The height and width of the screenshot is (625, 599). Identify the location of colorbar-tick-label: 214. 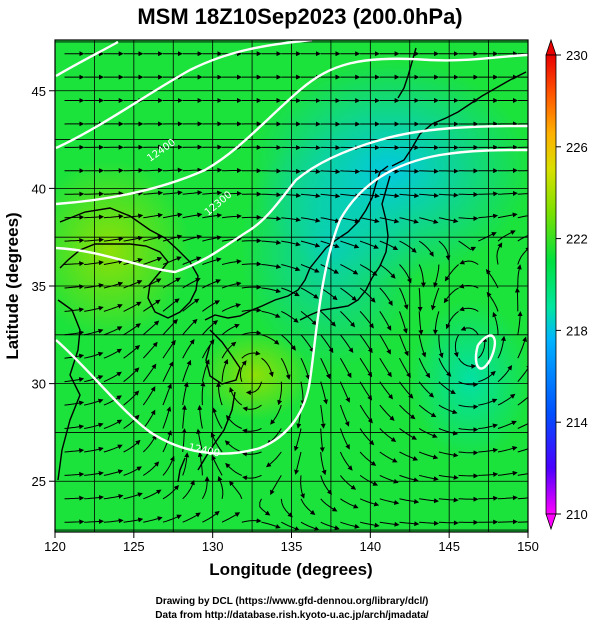
(577, 422).